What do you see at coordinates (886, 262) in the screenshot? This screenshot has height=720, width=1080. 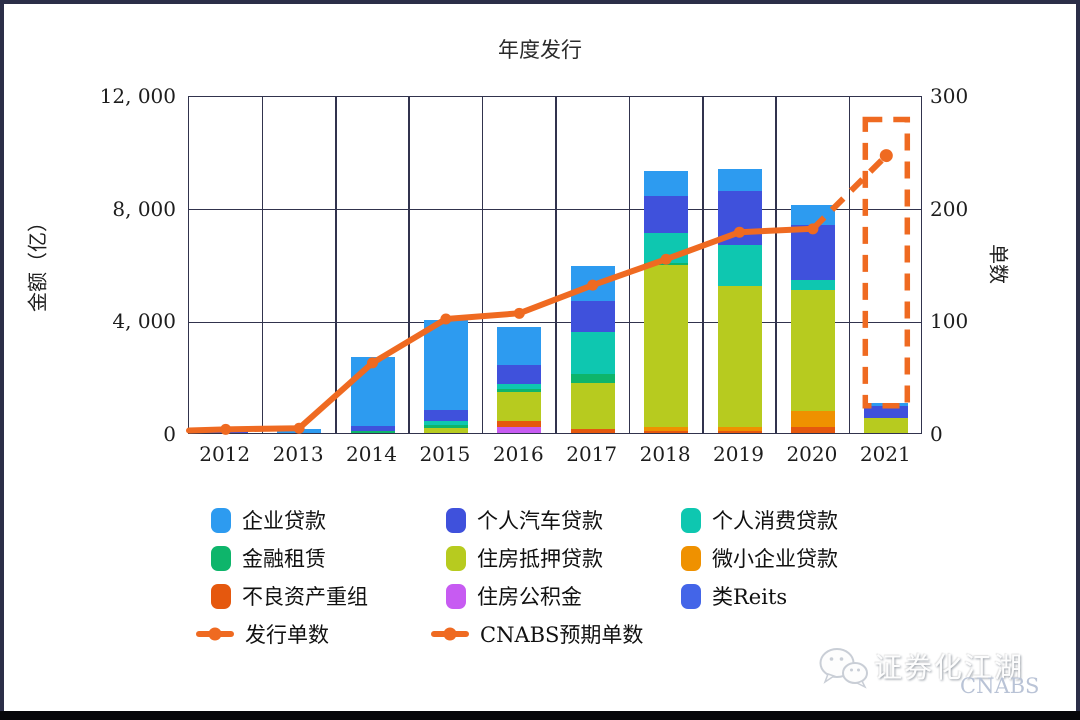 I see `expected-dash-box` at bounding box center [886, 262].